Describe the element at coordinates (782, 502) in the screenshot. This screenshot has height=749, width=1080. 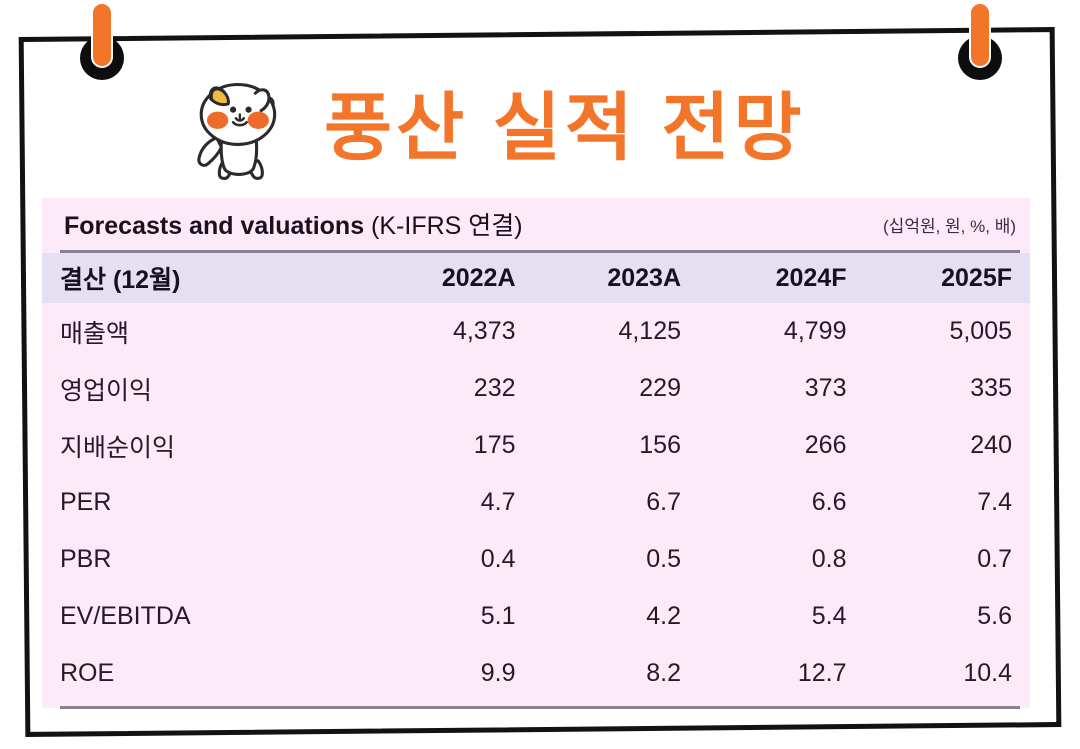
I see `row-value: 6.6` at that location.